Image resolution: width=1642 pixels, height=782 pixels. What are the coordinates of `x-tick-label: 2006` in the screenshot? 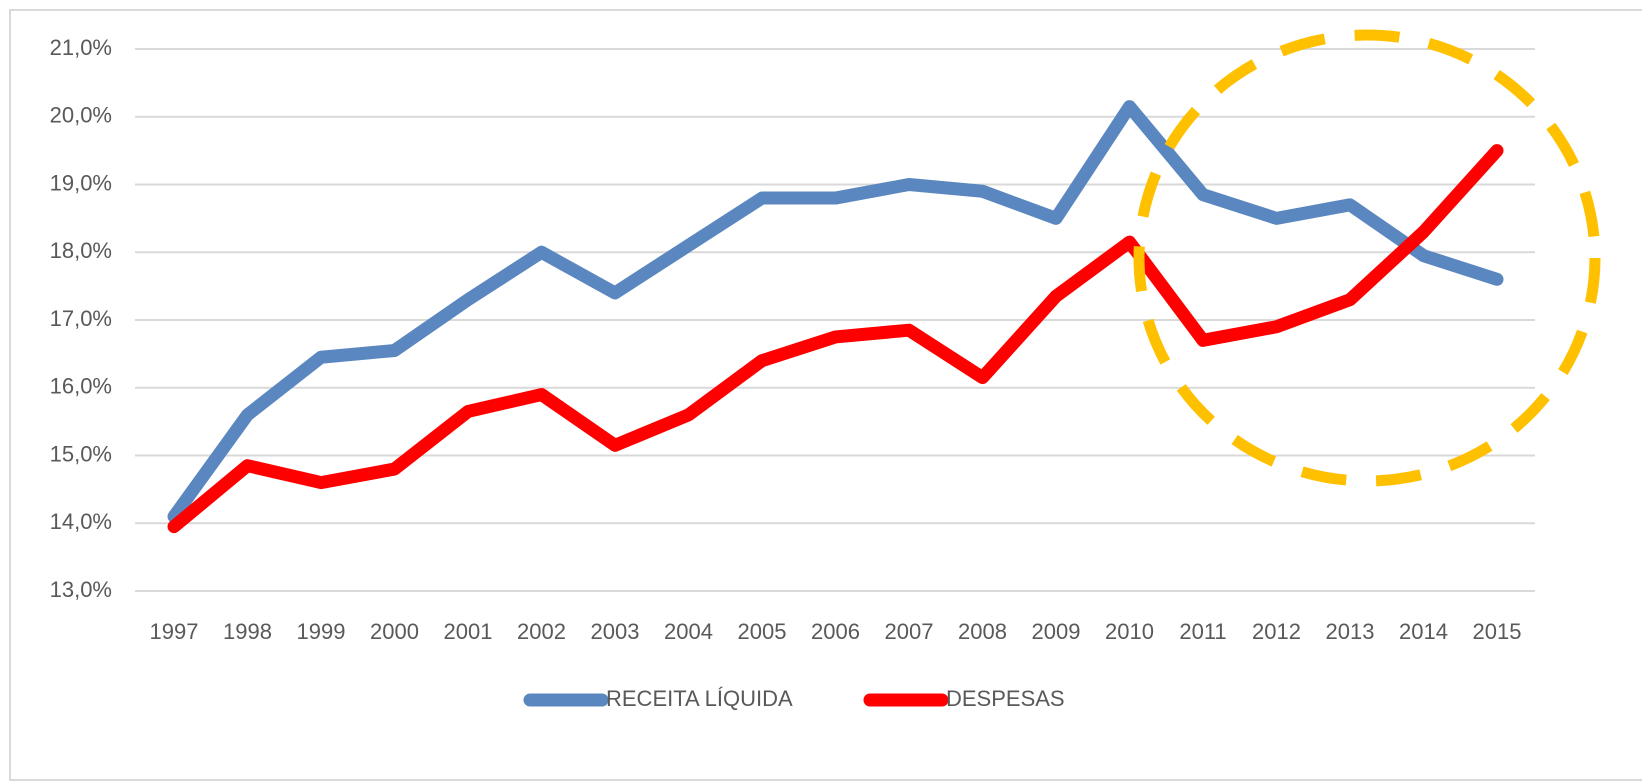 It's located at (835, 631).